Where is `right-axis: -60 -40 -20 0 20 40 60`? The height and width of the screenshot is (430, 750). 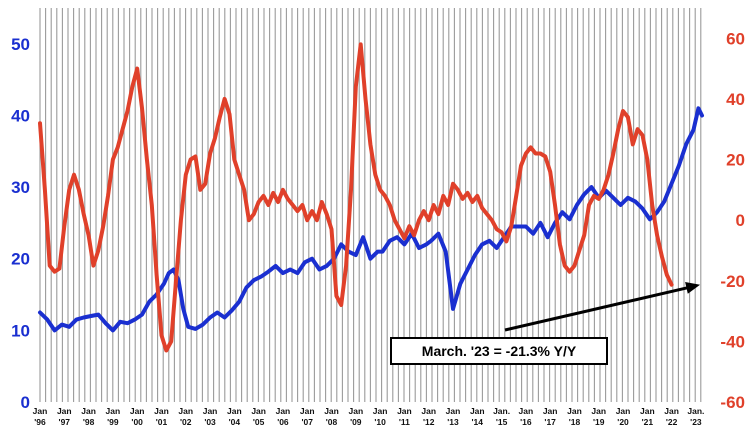
right-axis: -60 -40 -20 0 20 40 60 is located at coordinates (732, 220).